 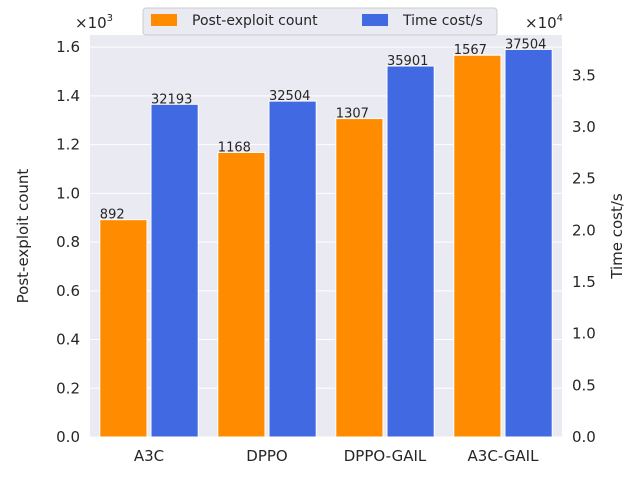 I want to click on legend: Post-exploit count Time cost/s, so click(x=320, y=21).